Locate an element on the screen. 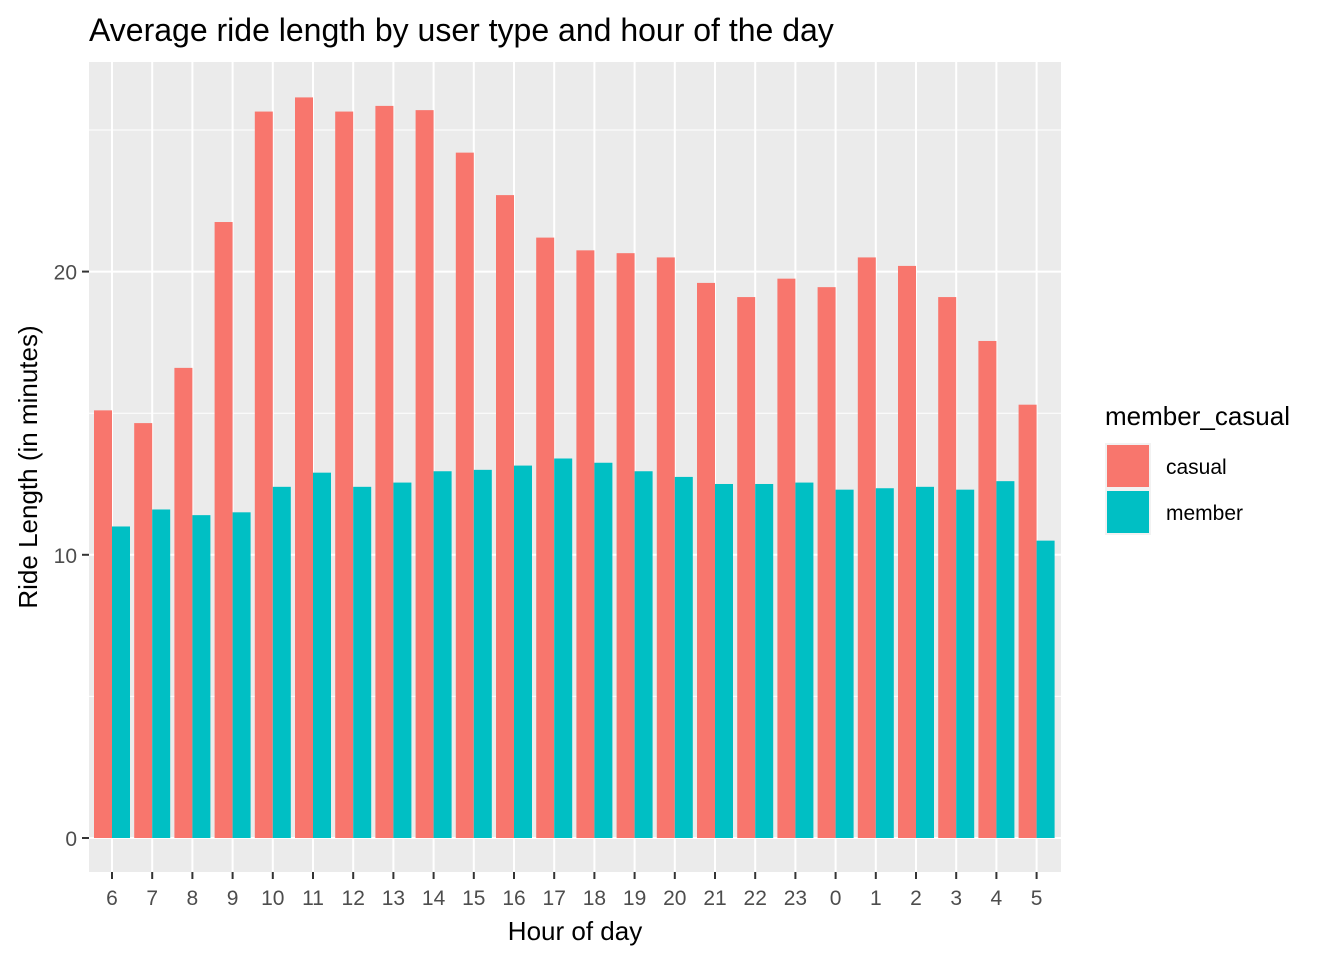 The width and height of the screenshot is (1344, 960). legend: member_casual casual member is located at coordinates (1197, 468).